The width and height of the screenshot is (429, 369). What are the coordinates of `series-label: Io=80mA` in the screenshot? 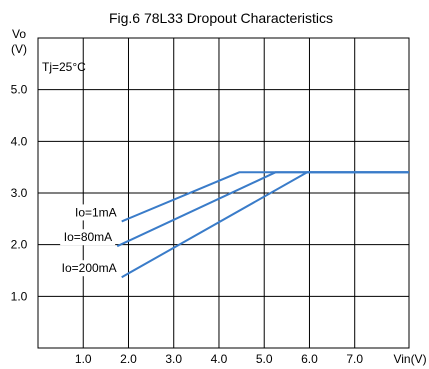 It's located at (88, 237).